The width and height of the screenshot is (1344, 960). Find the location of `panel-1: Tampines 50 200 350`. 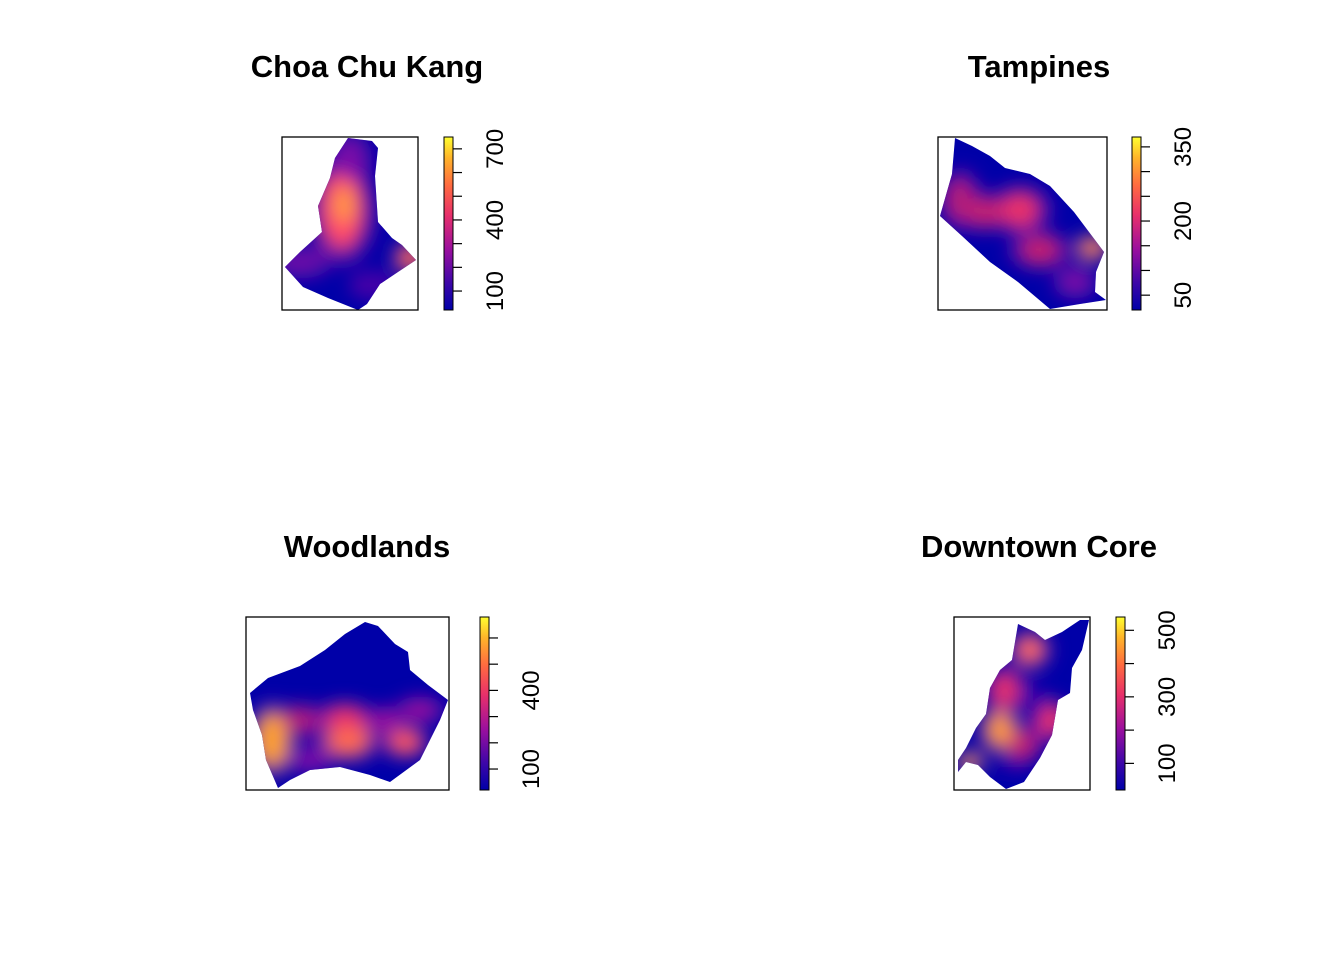

panel-1: Tampines 50 200 350 is located at coordinates (1067, 180).